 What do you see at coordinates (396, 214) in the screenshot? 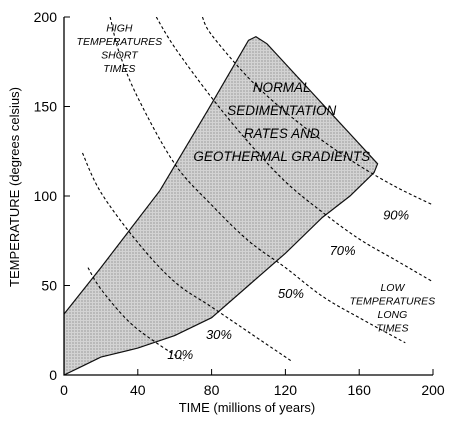
I see `curve-label: 90%` at bounding box center [396, 214].